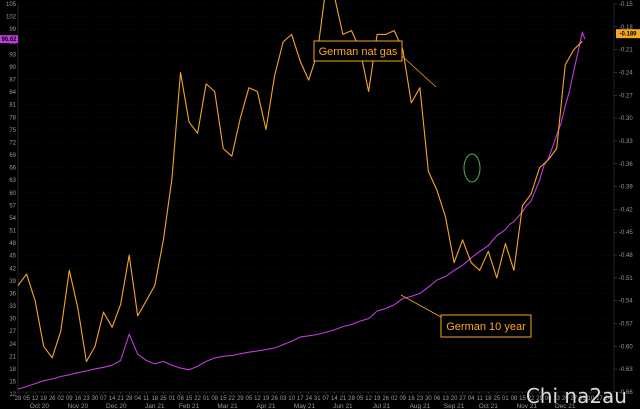 This screenshot has width=640, height=409. Describe the element at coordinates (12, 307) in the screenshot. I see `left-tick-label: 33` at that location.